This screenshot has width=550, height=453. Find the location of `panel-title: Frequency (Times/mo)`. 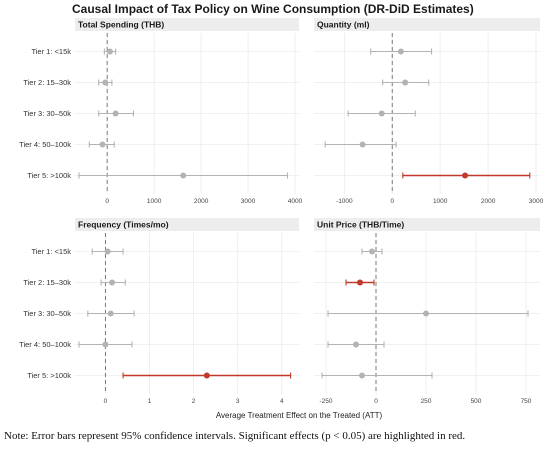

panel-title: Frequency (Times/mo) is located at coordinates (123, 225).